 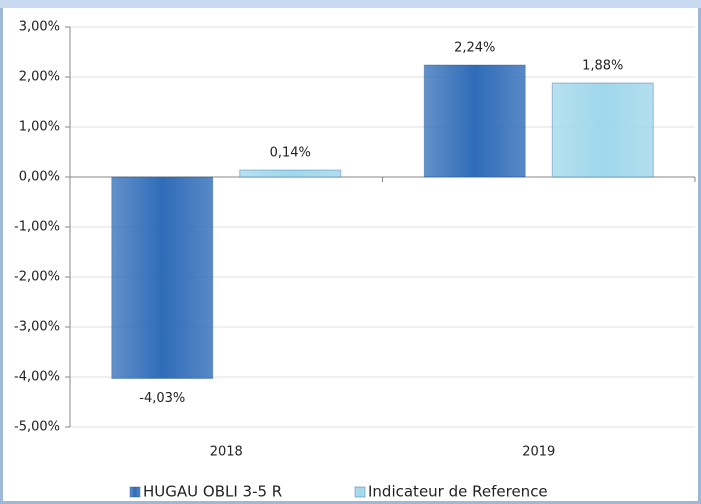 I want to click on y-tick-label: -4,00%, so click(x=37, y=377).